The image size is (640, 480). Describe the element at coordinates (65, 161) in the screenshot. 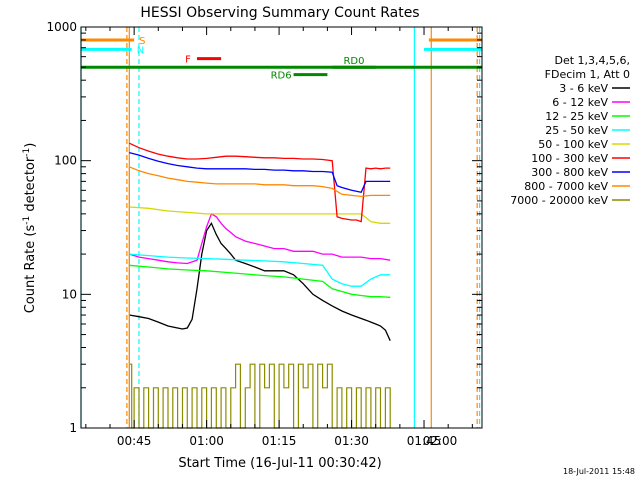

I see `y-tick-label-2: 100` at that location.